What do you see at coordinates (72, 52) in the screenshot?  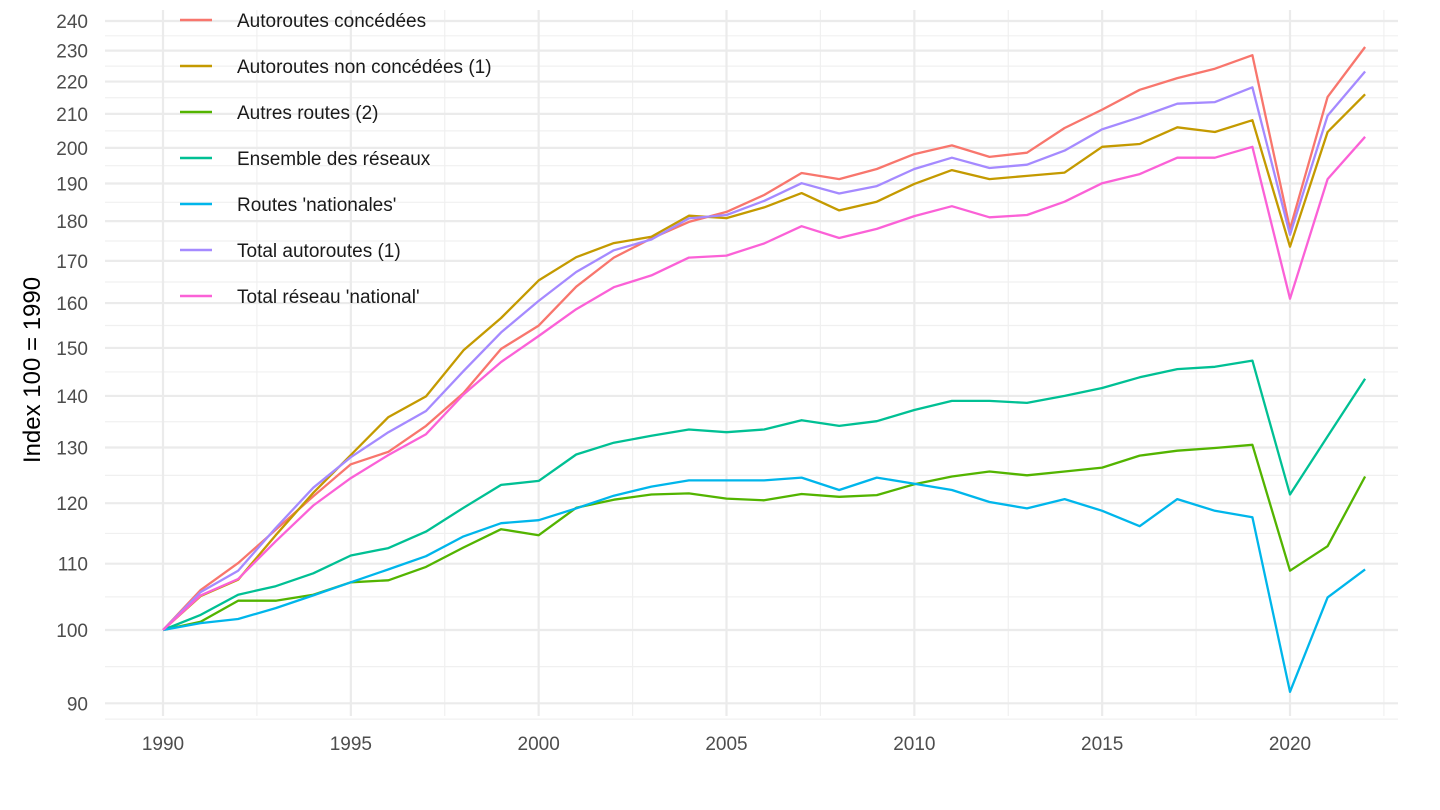 I see `y-tick-label: 230` at bounding box center [72, 52].